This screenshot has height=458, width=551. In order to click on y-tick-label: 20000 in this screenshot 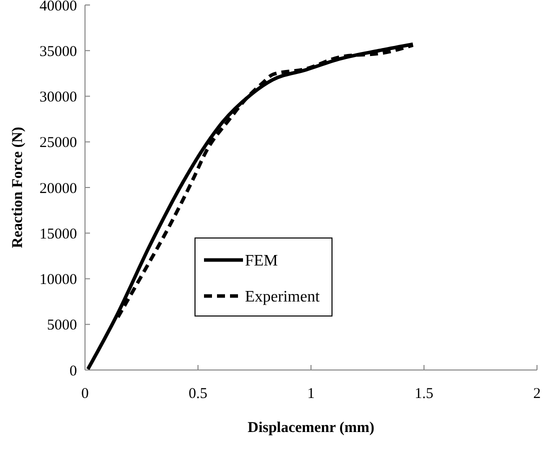, I will do `click(58, 188)`.